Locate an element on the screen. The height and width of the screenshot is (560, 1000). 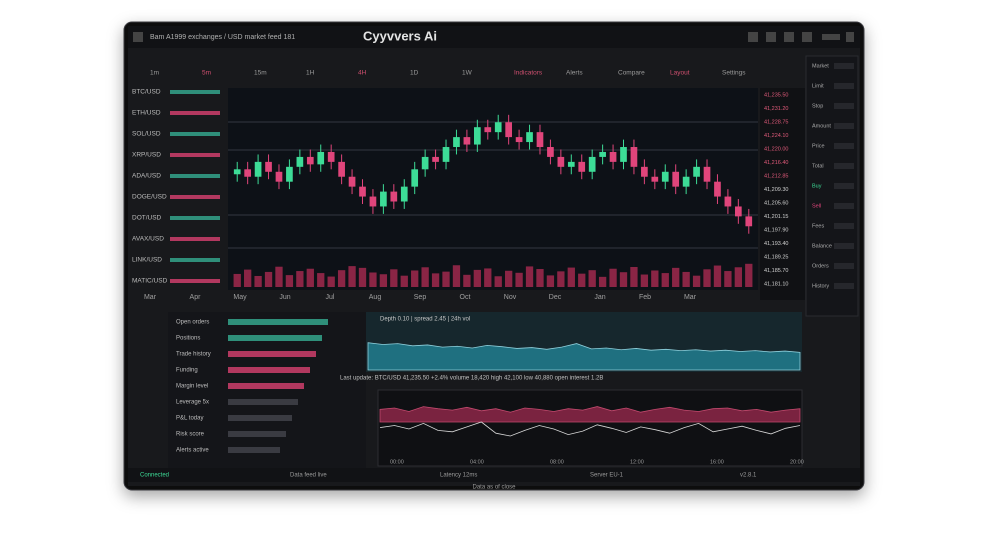
toolbar-item: Indicators is located at coordinates (528, 73).